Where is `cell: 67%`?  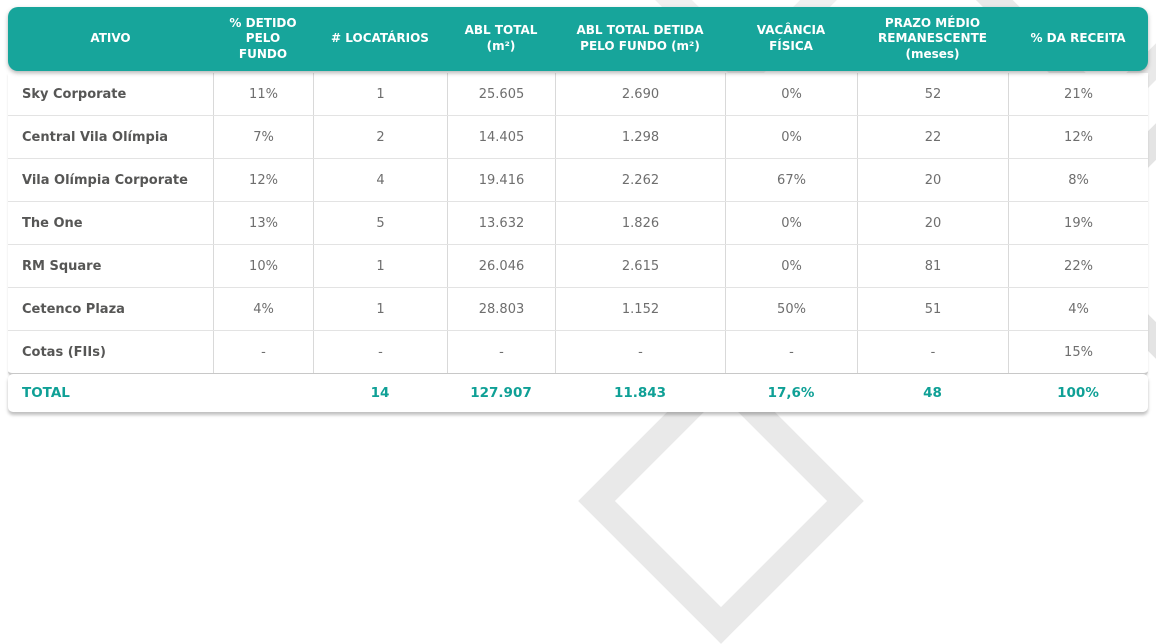
cell: 67% is located at coordinates (791, 180).